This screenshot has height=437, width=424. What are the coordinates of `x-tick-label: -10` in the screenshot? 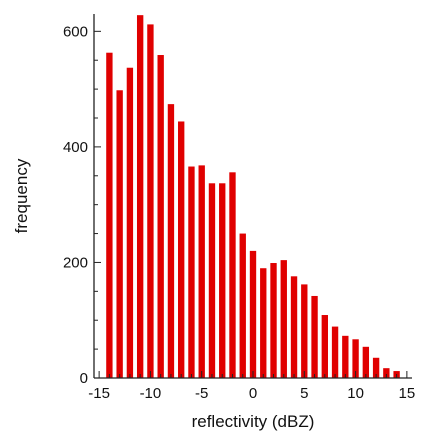 It's located at (151, 393).